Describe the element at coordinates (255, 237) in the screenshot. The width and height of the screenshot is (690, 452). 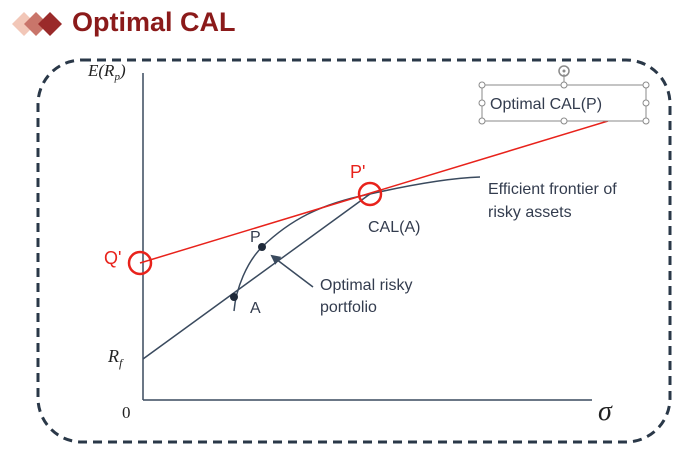
I see `p-label: P` at that location.